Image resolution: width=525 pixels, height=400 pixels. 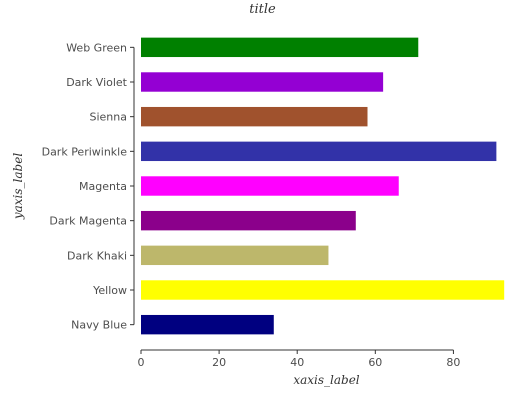 What do you see at coordinates (219, 362) in the screenshot?
I see `x-tick-label: 20` at bounding box center [219, 362].